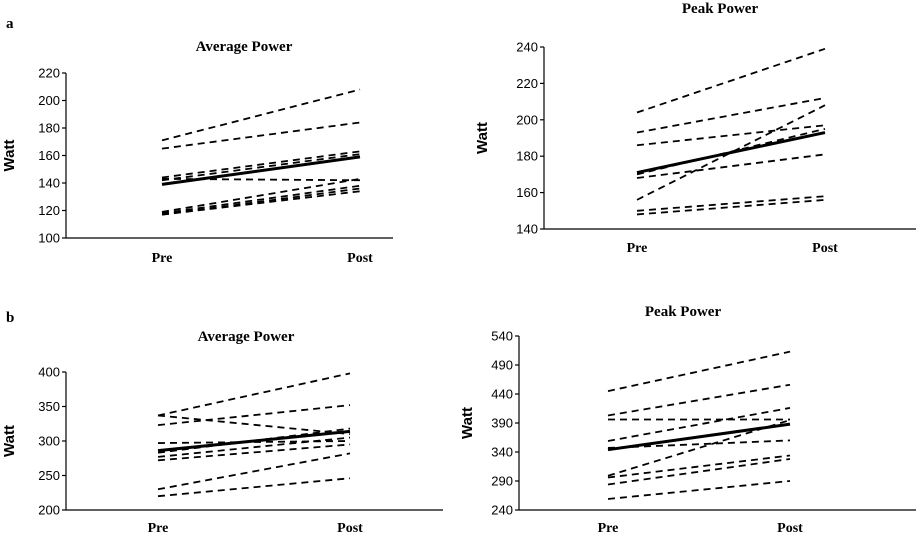  Describe the element at coordinates (502, 423) in the screenshot. I see `y-tick-label: 390` at that location.